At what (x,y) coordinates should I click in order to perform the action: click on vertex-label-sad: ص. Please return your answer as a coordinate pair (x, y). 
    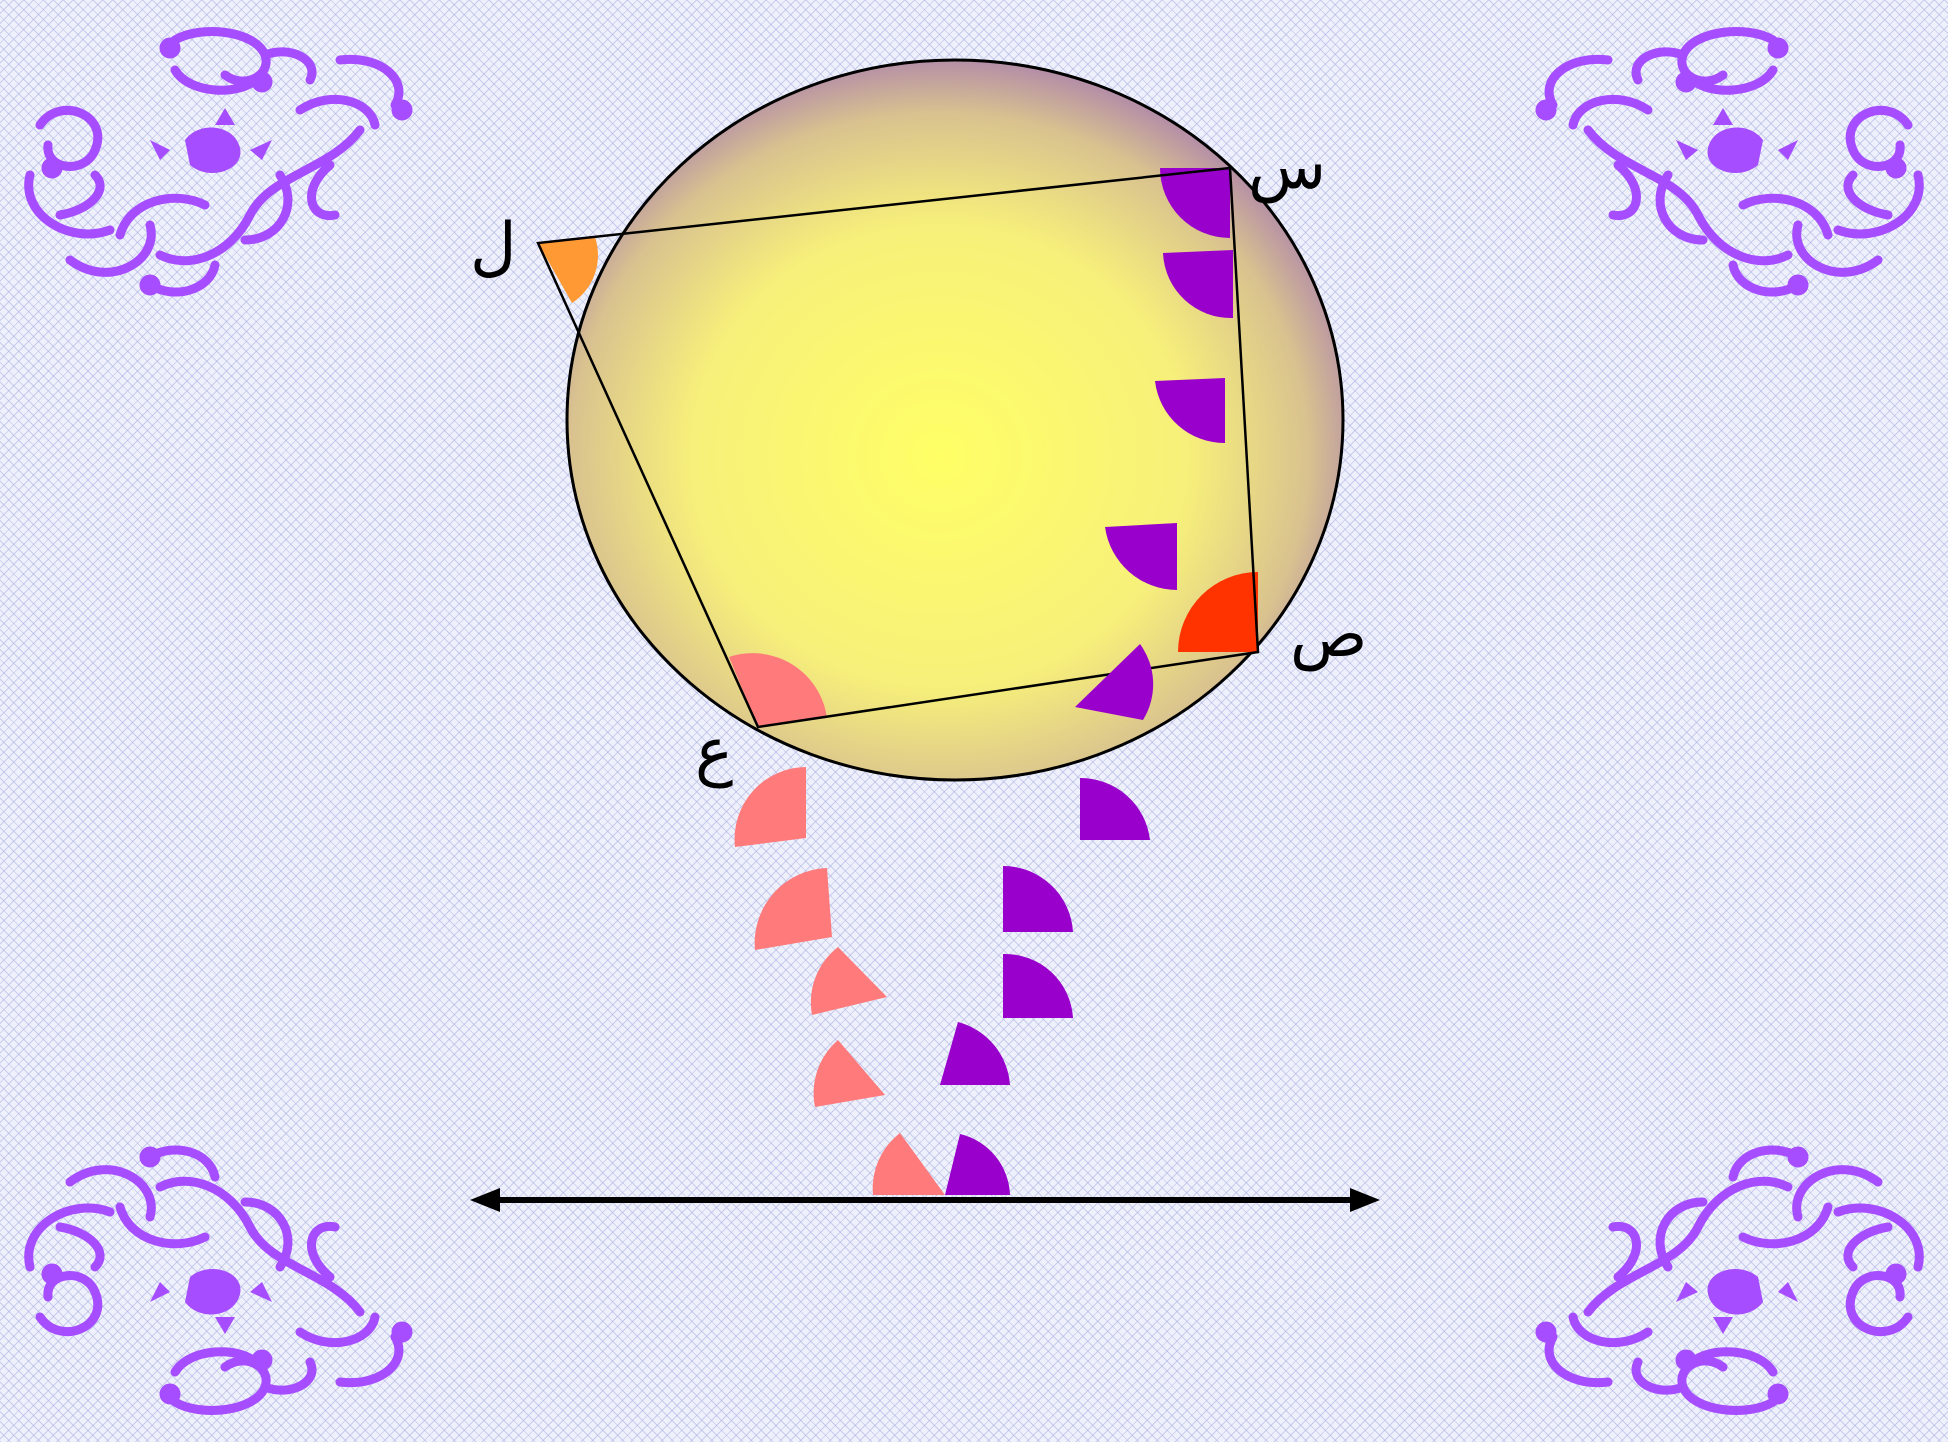
    Looking at the image, I should click on (1328, 635).